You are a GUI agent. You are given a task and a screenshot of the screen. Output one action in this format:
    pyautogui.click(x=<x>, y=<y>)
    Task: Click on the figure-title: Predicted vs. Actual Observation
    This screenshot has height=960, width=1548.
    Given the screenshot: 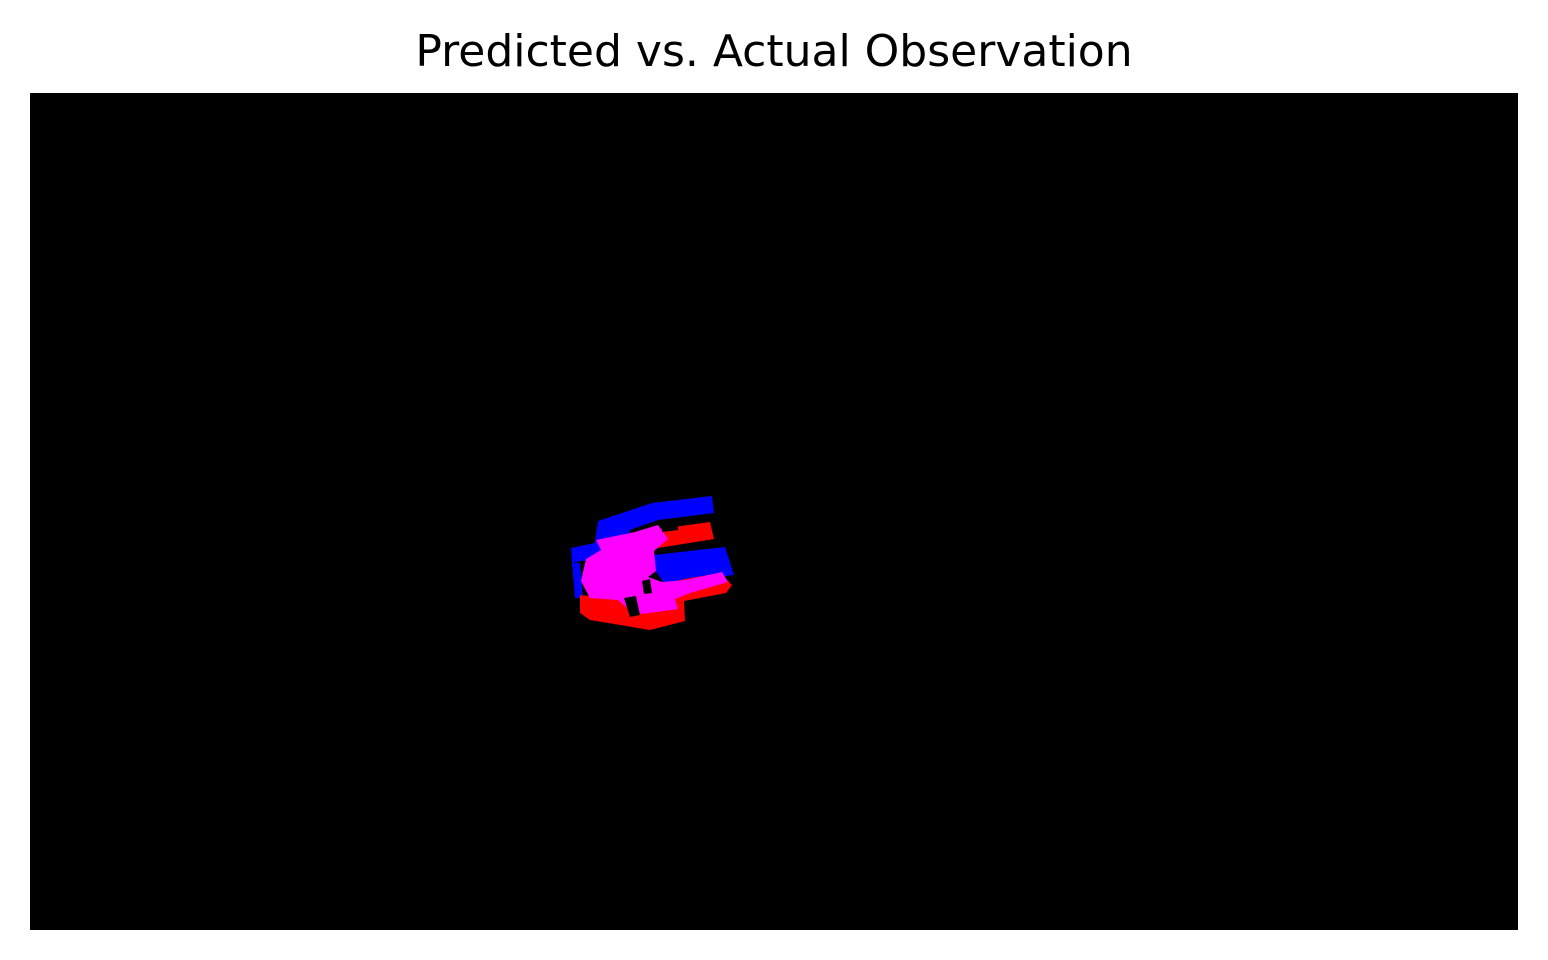 What is the action you would take?
    pyautogui.click(x=774, y=51)
    